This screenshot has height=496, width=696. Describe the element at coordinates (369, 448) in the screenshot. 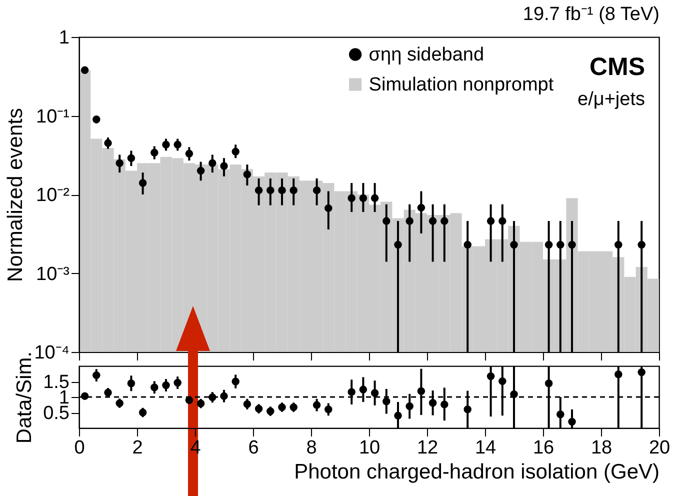

I see `x-tick-label: 10` at that location.